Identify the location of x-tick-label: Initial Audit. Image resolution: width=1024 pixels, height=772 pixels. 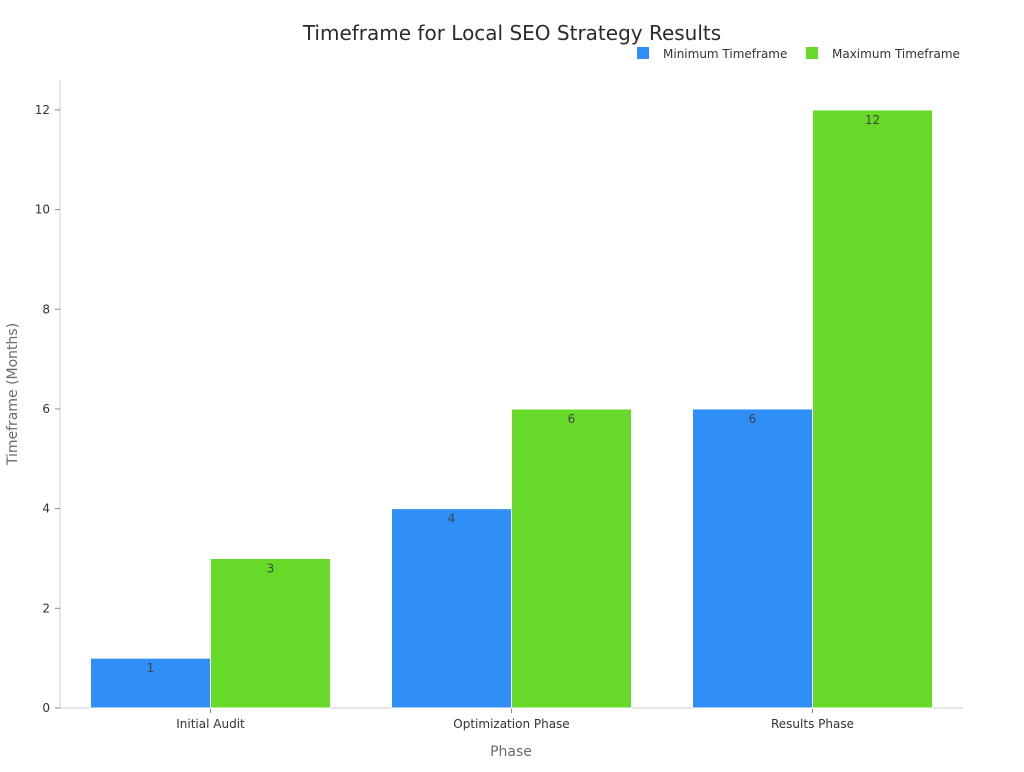
(210, 724).